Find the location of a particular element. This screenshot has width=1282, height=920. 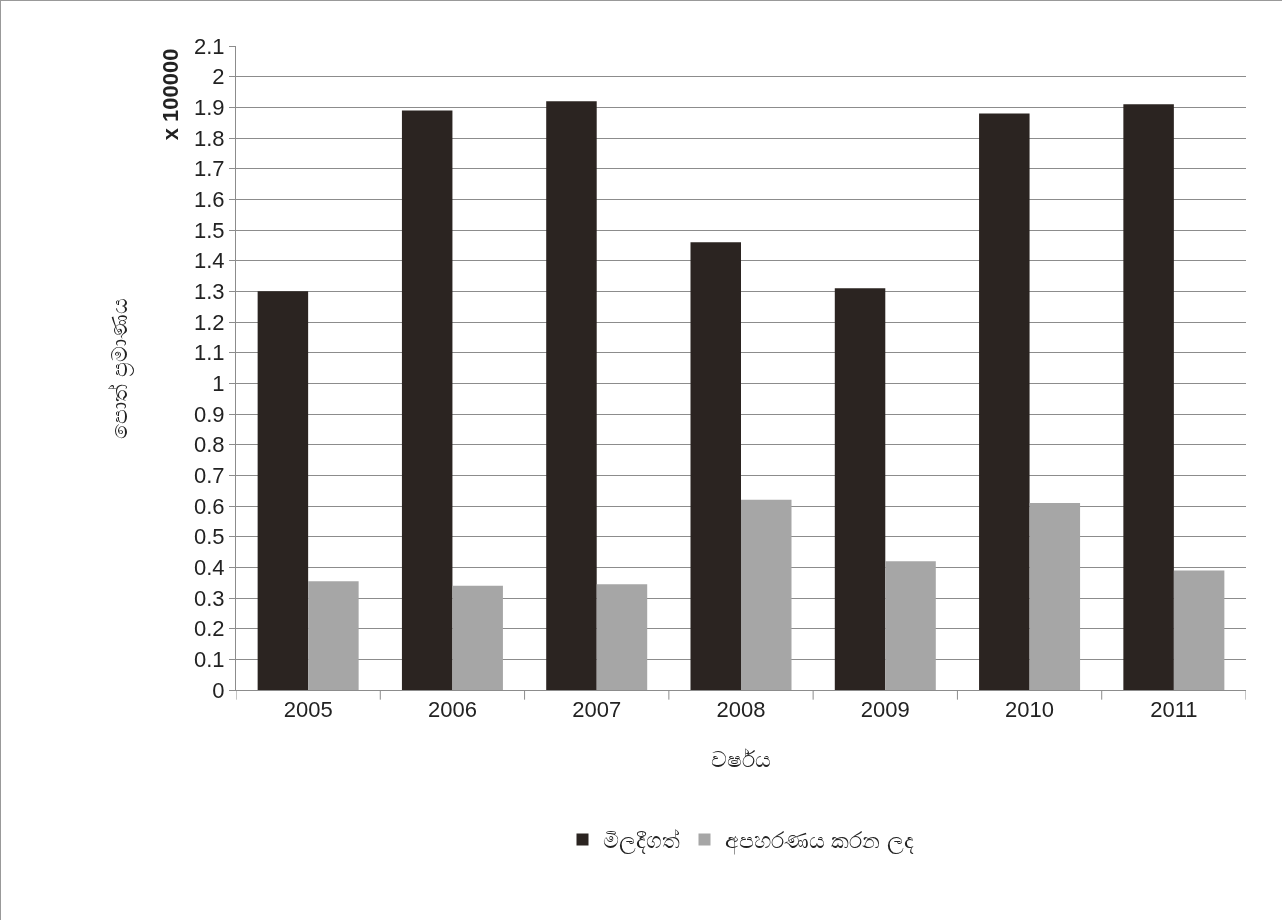

legend-label: මිලදීගත් is located at coordinates (641, 841).